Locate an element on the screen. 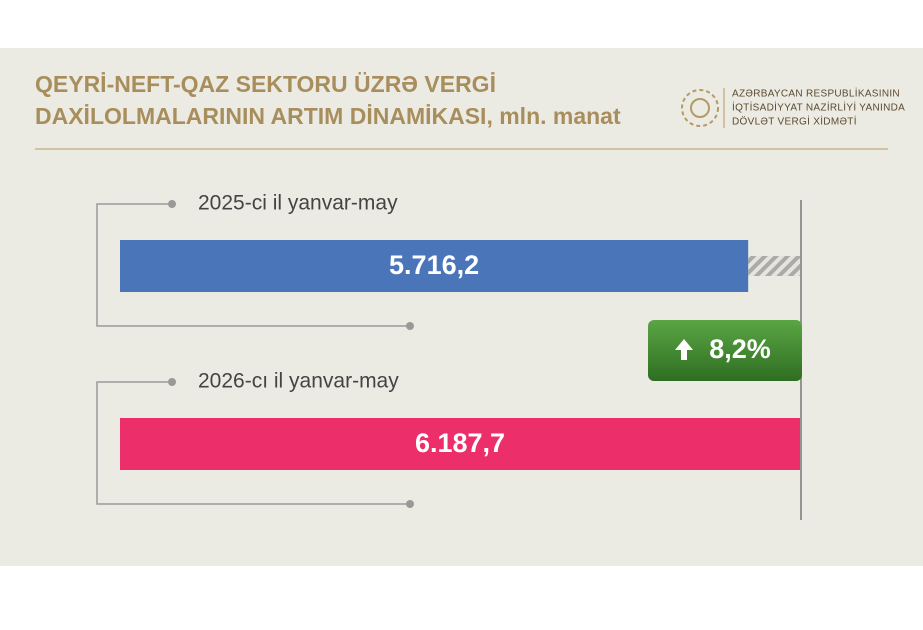 The image size is (923, 630). value-label: 5.716,2 is located at coordinates (434, 265).